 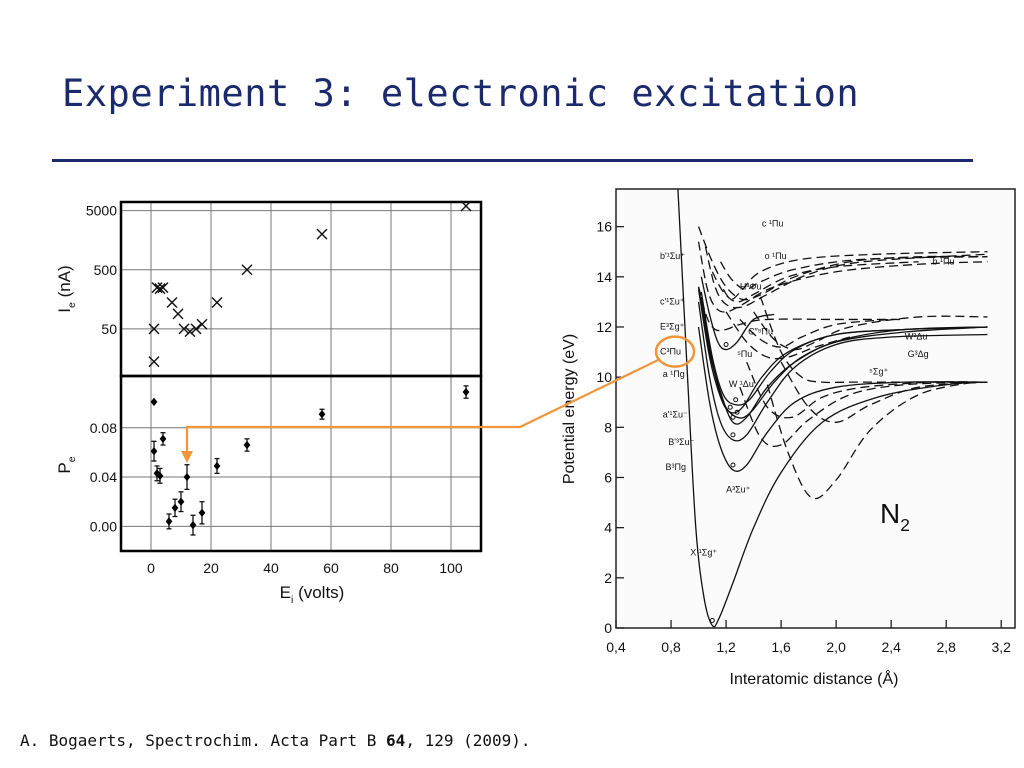 I want to click on y-tick-label: 4, so click(x=608, y=528).